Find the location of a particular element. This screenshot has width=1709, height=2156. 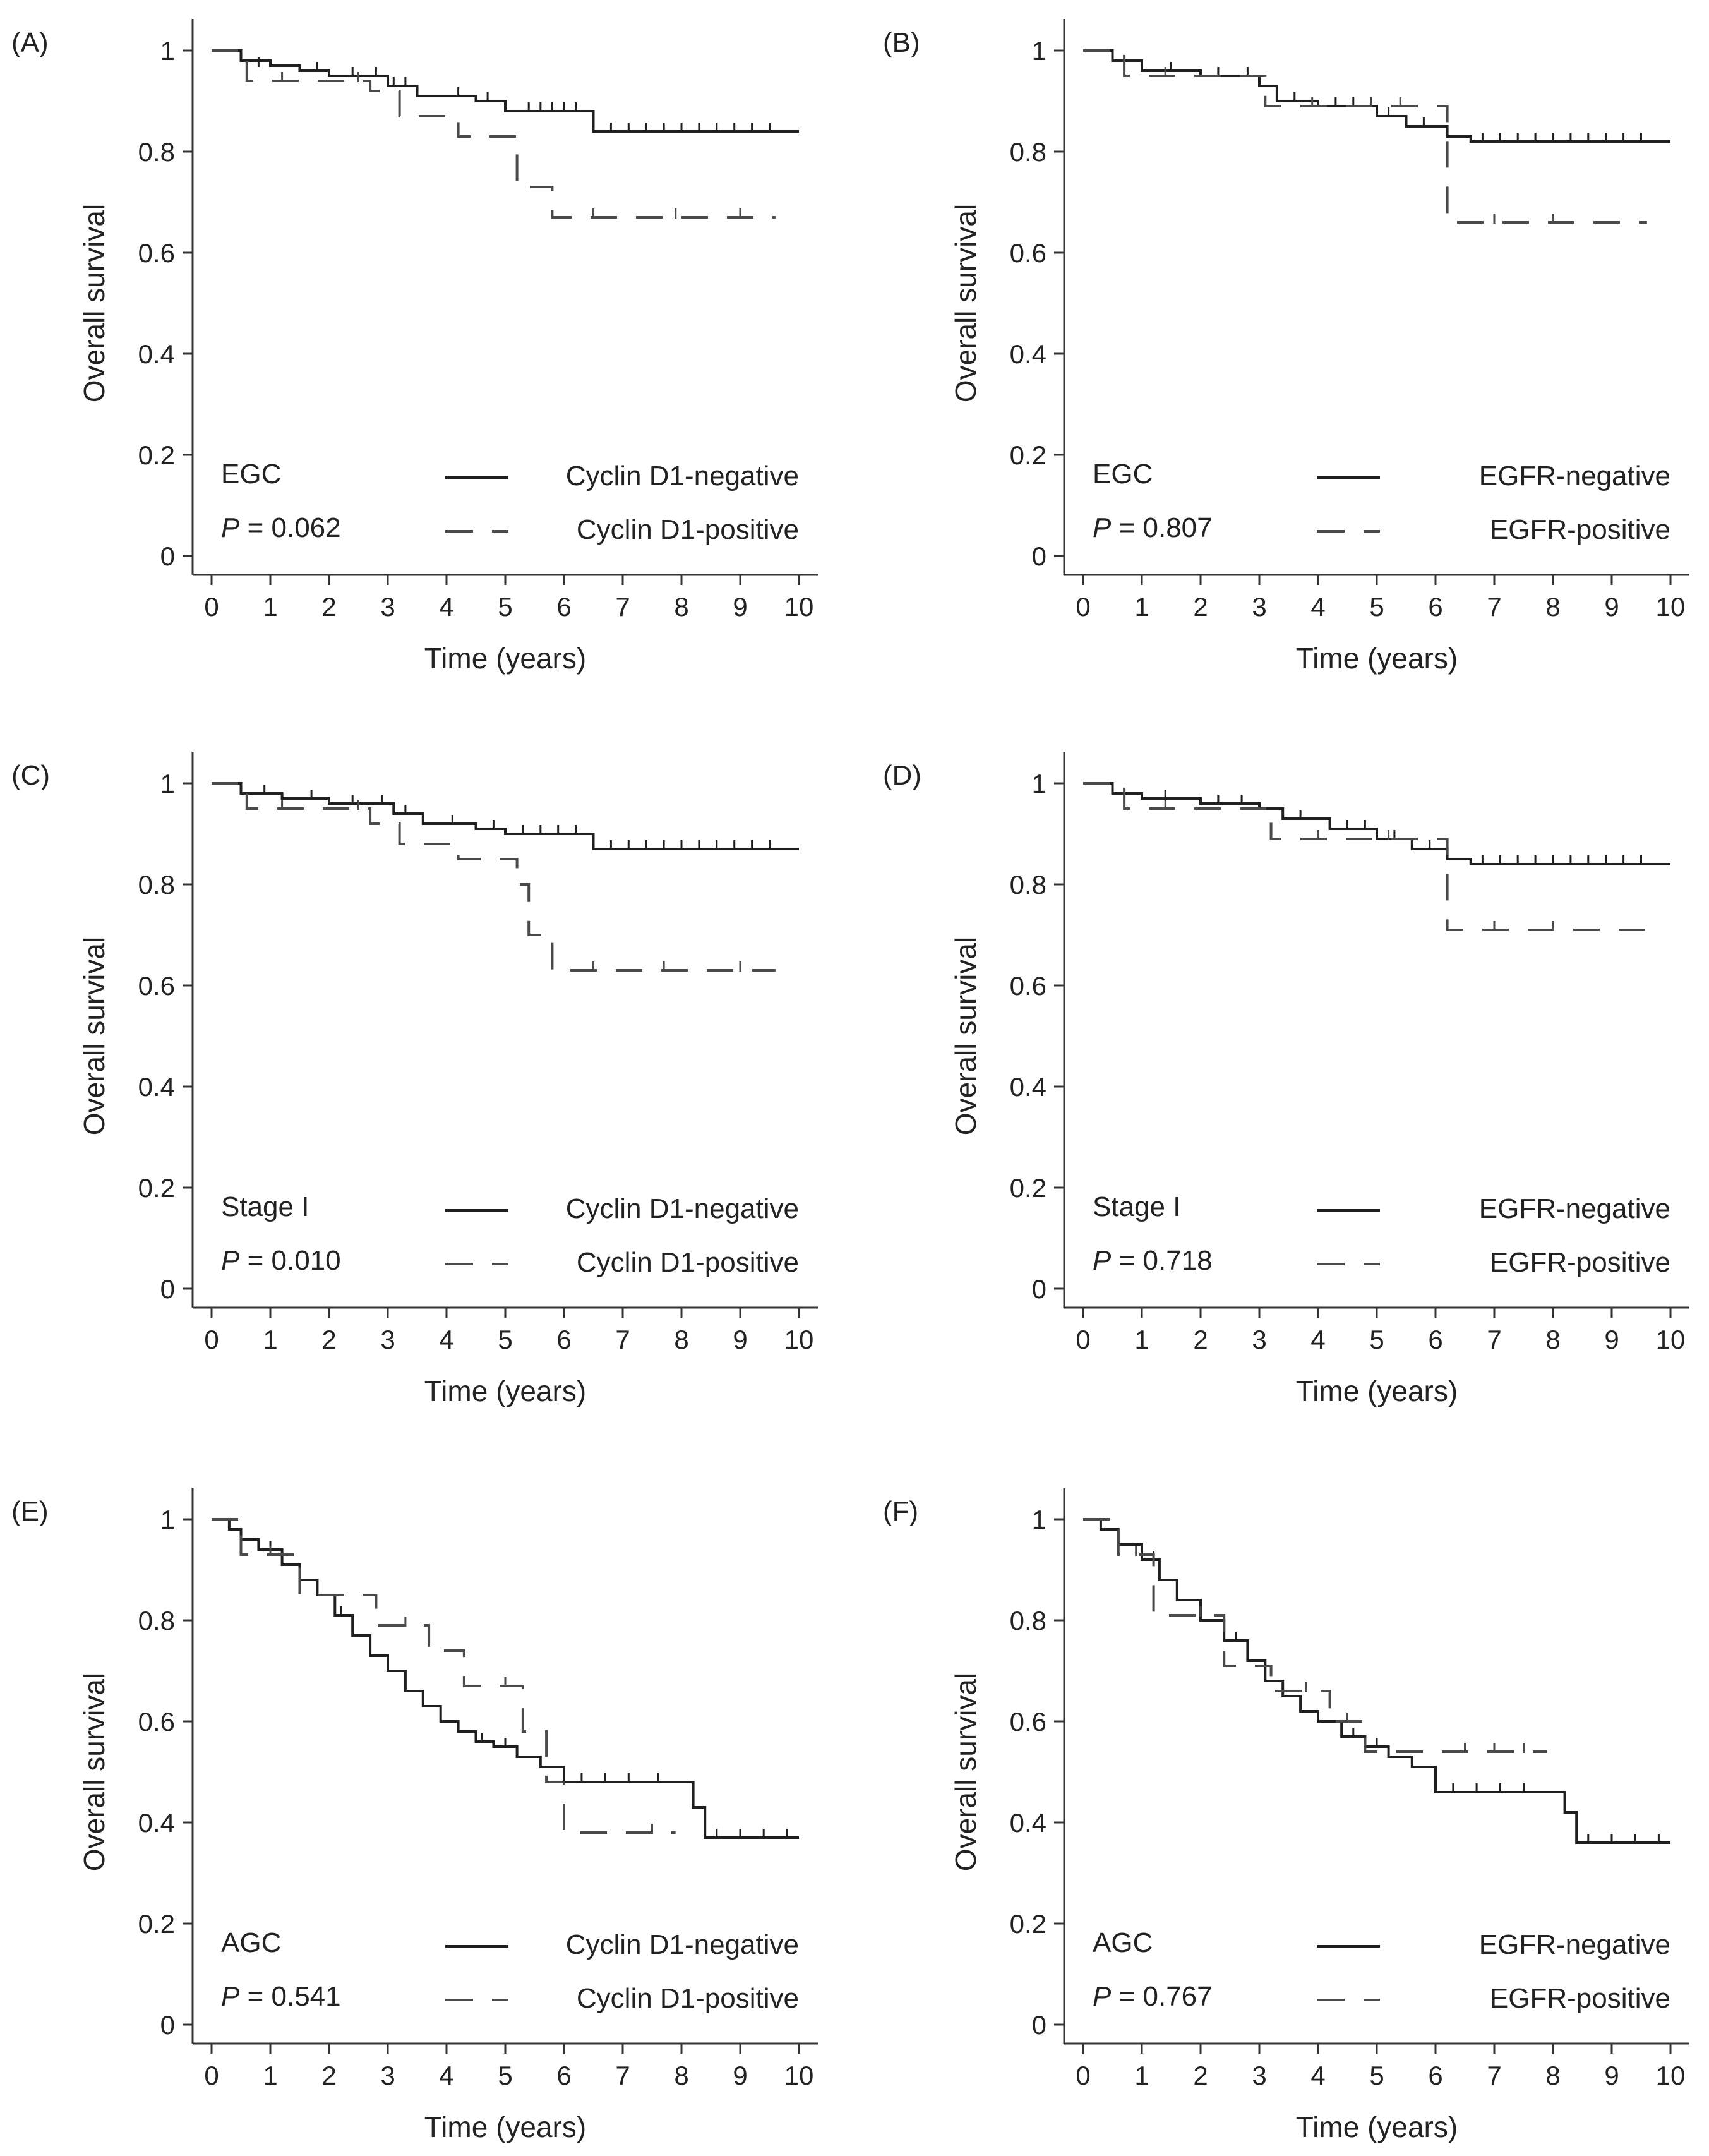

p-value: = 0.541 is located at coordinates (289, 1997).